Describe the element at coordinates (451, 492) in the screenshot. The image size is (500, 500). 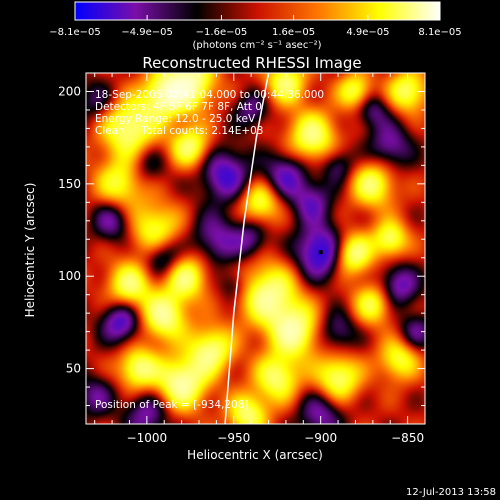
I see `timestamp: 12-Jul-2013 13:58` at that location.